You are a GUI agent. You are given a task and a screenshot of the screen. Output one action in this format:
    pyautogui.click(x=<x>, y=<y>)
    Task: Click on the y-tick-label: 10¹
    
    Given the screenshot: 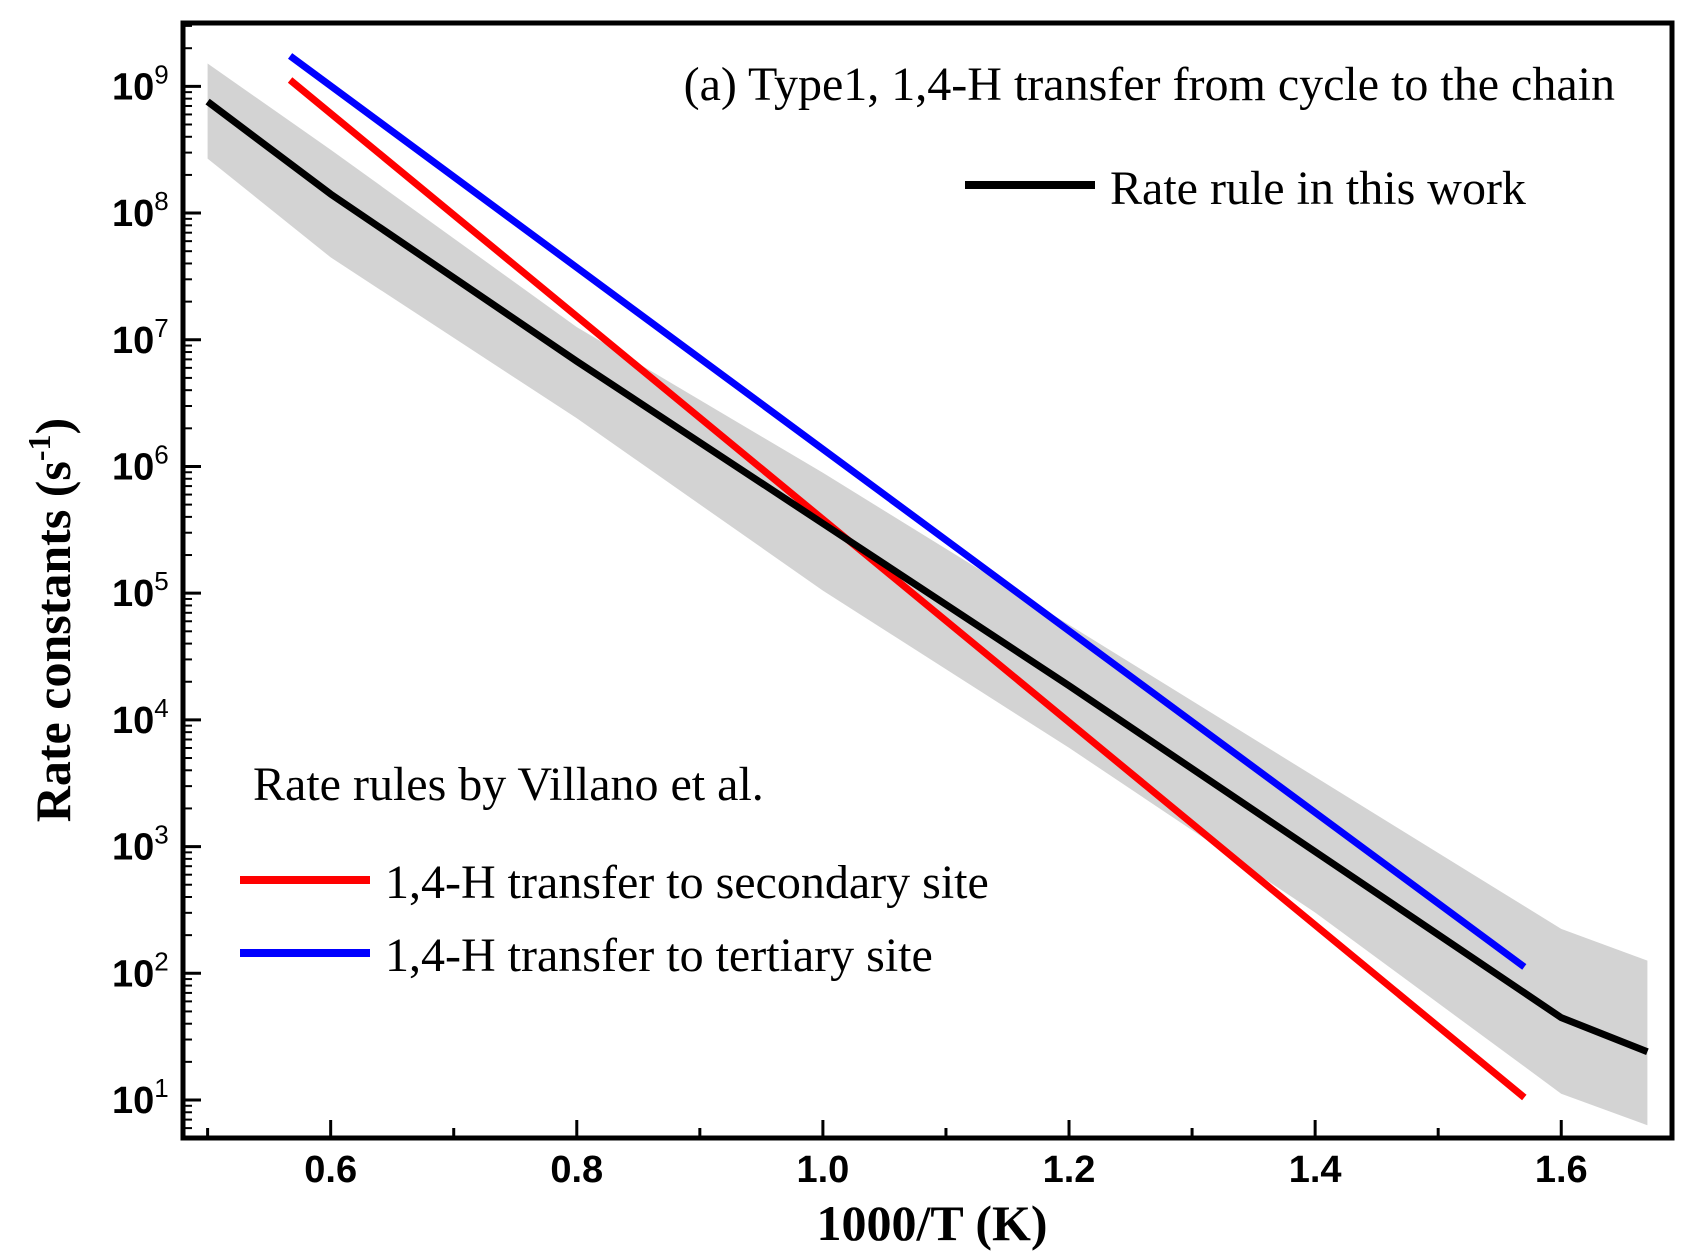 What is the action you would take?
    pyautogui.click(x=140, y=1097)
    